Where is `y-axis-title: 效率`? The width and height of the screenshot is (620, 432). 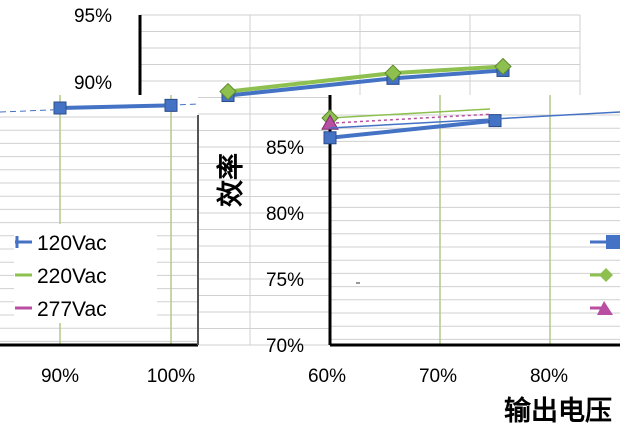
y-axis-title: 效率 is located at coordinates (230, 180).